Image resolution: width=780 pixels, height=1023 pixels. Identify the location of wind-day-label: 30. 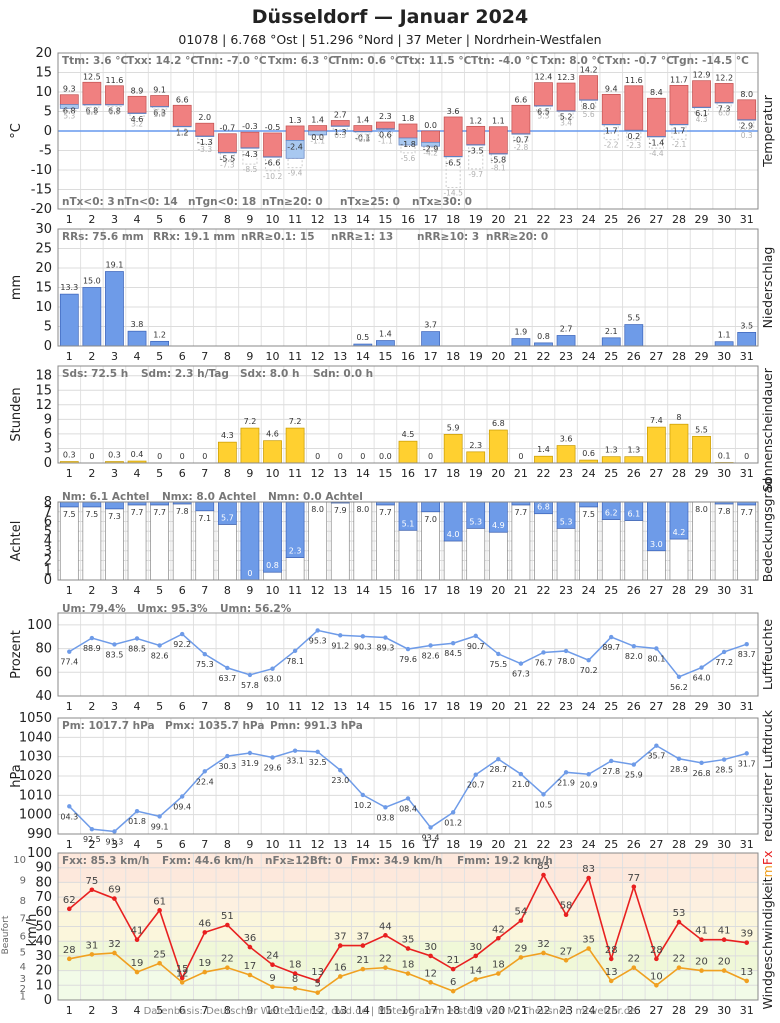
(724, 1010).